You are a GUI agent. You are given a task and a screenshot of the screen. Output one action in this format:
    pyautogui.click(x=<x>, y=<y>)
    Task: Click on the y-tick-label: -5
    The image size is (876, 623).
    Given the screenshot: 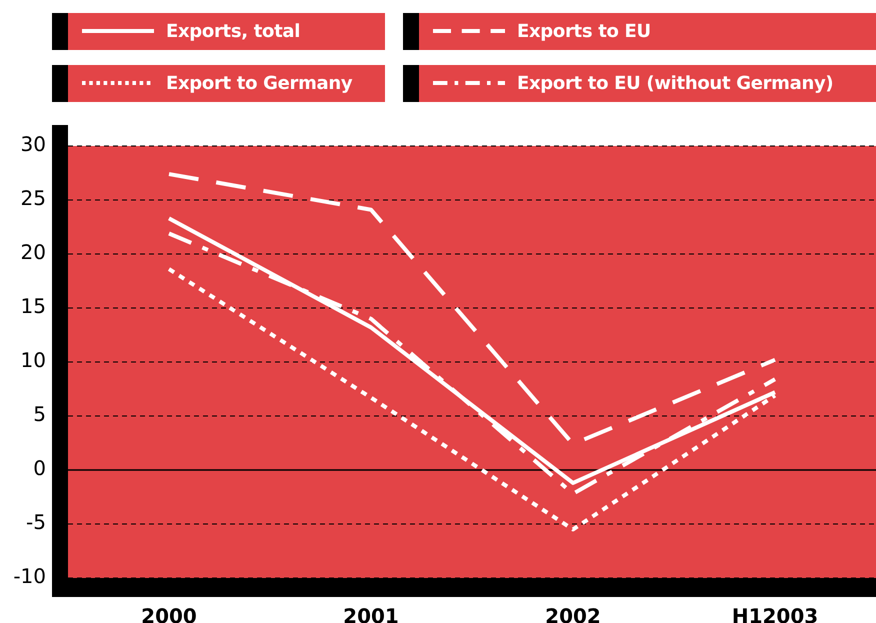 What is the action you would take?
    pyautogui.click(x=36, y=522)
    